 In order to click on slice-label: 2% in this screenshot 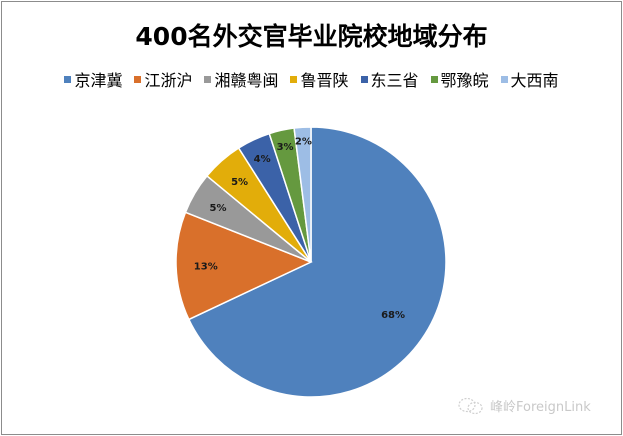, I will do `click(303, 142)`.